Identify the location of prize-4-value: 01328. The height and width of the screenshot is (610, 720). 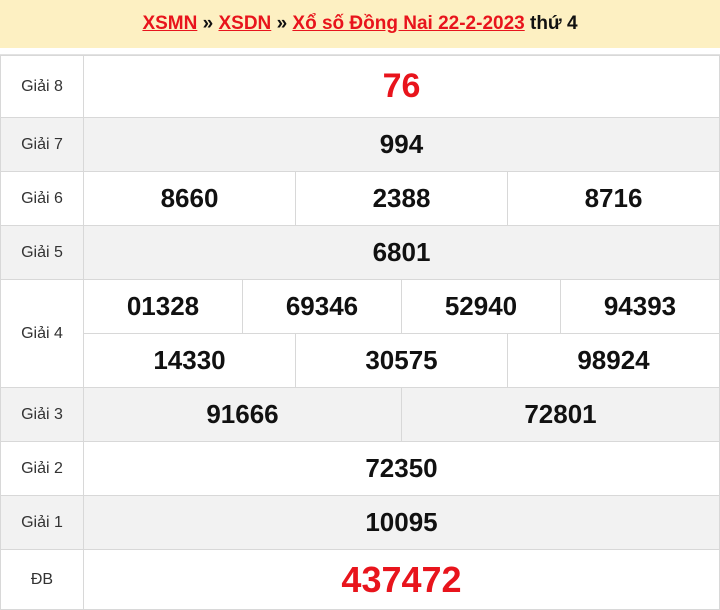
(163, 306).